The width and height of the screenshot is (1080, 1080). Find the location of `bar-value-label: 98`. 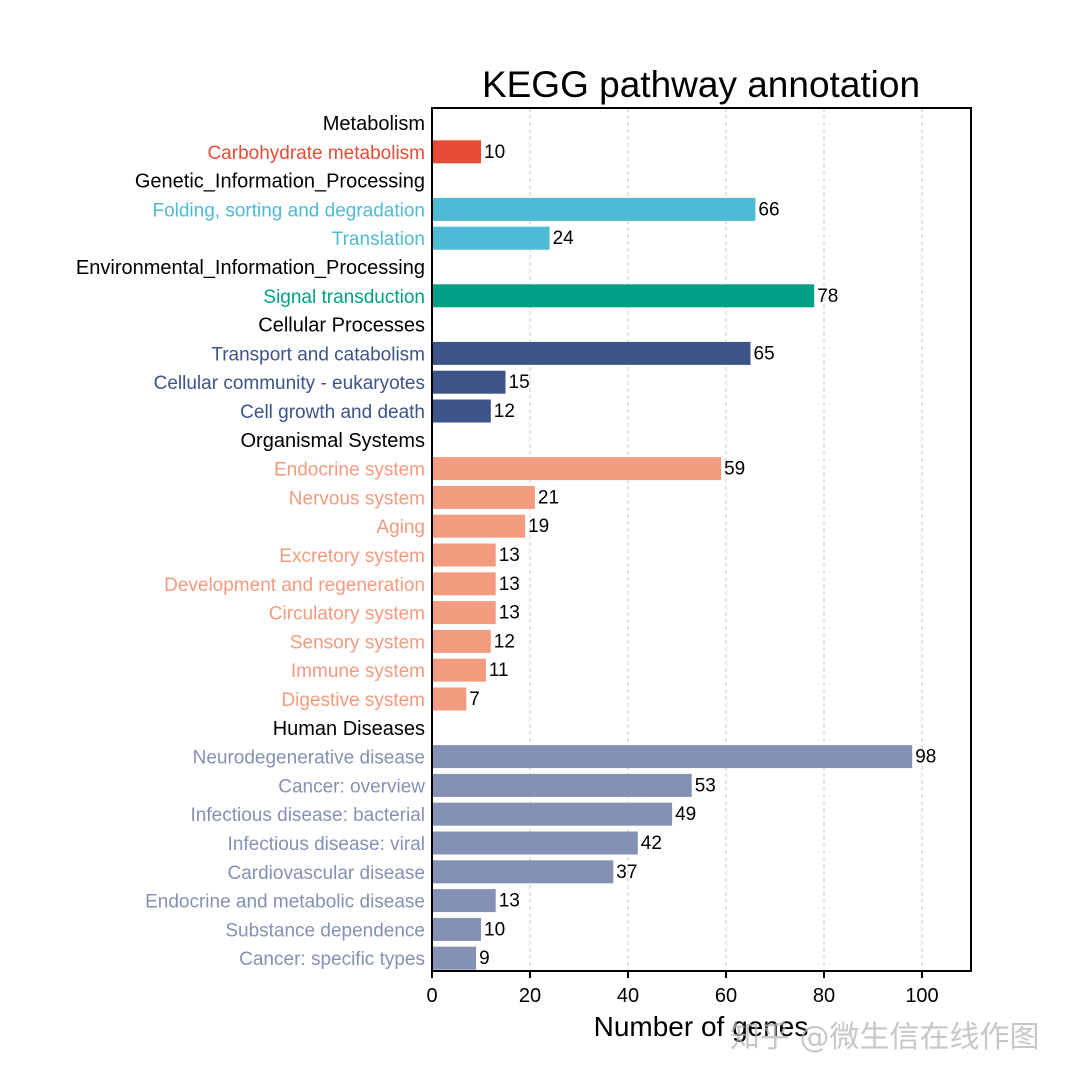

bar-value-label: 98 is located at coordinates (925, 757).